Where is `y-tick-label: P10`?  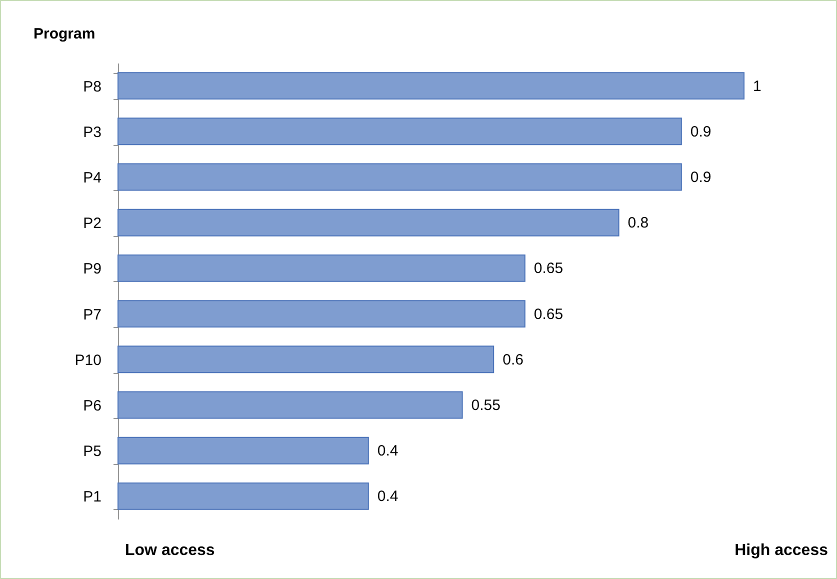 y-tick-label: P10 is located at coordinates (88, 360).